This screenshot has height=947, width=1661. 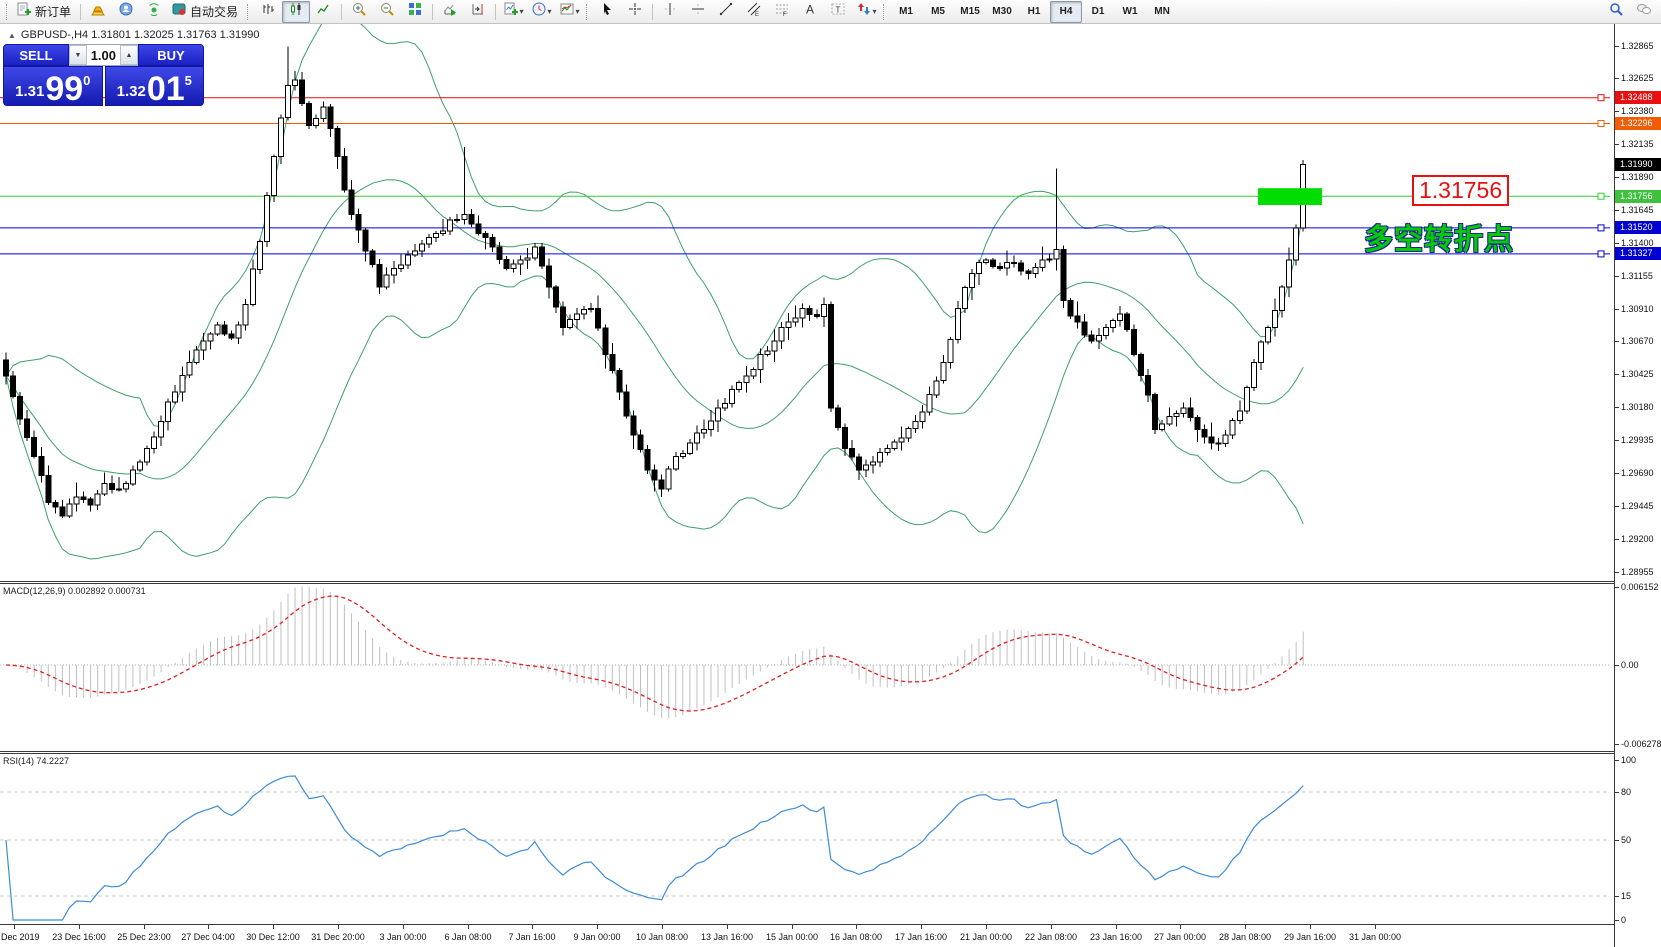 I want to click on timeframe-h4: H4, so click(x=1066, y=11).